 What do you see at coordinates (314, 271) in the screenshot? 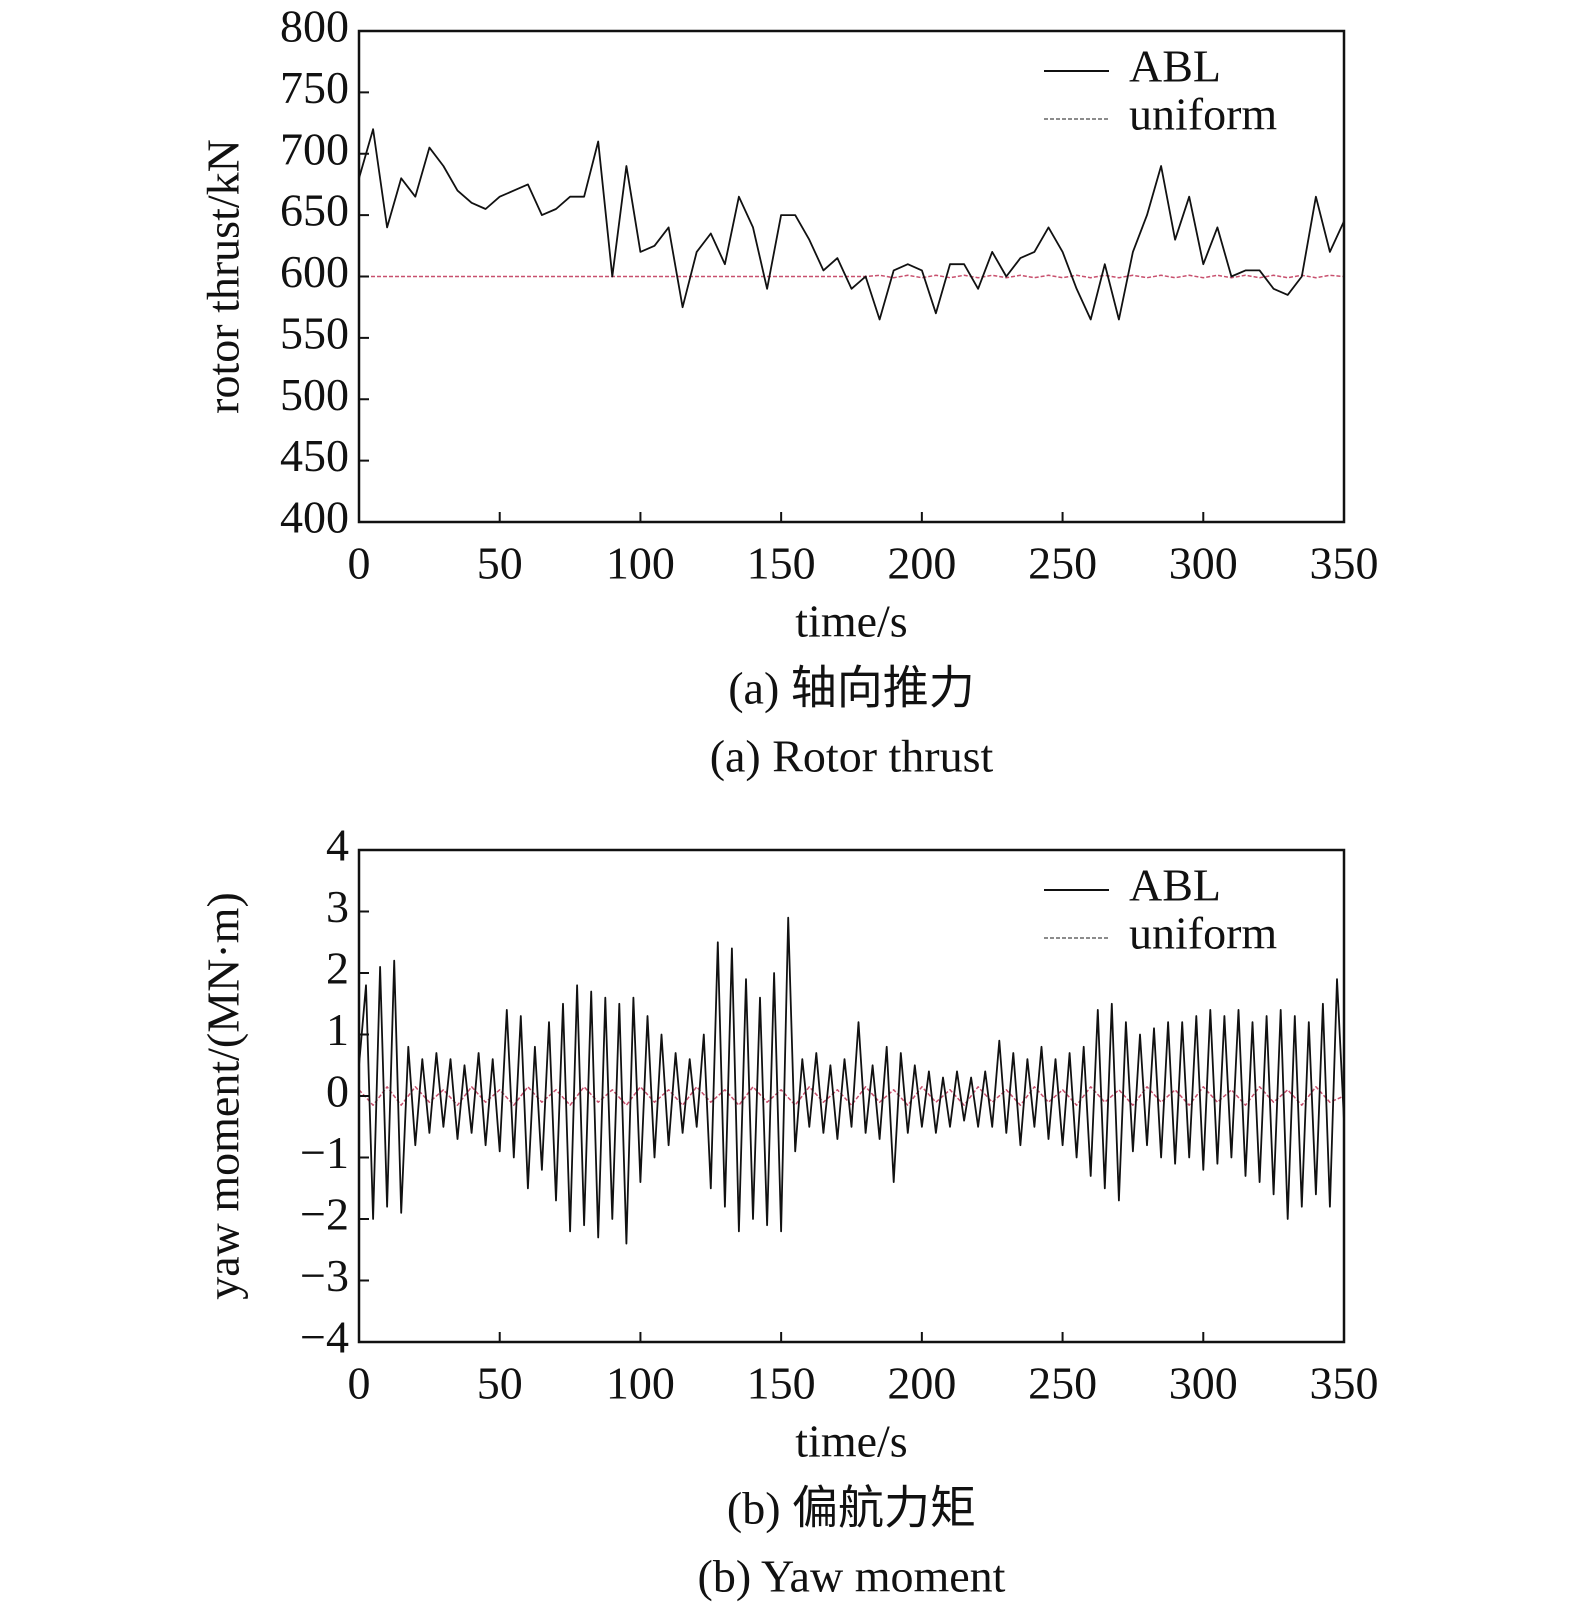
I see `y-tick-label: 600` at bounding box center [314, 271].